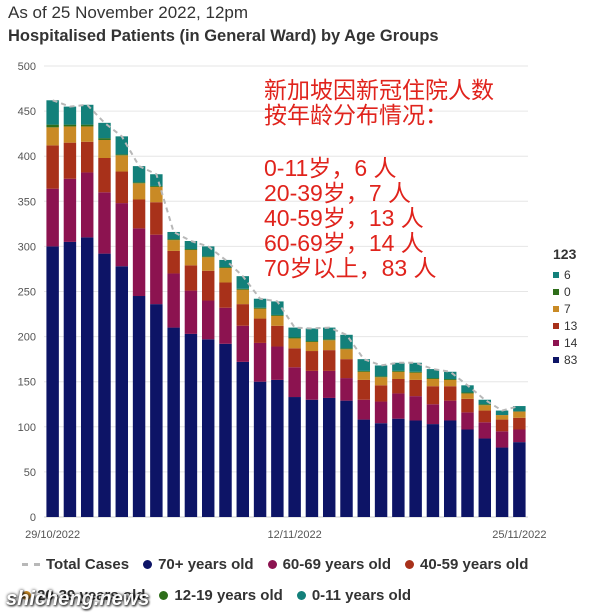  Describe the element at coordinates (228, 595) in the screenshot. I see `legend-label: 12-19 years old` at that location.